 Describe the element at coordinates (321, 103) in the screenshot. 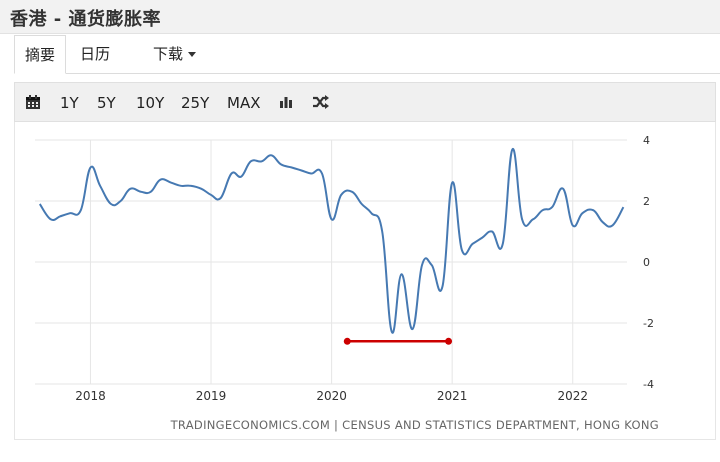

I see `shuffle-icon` at that location.